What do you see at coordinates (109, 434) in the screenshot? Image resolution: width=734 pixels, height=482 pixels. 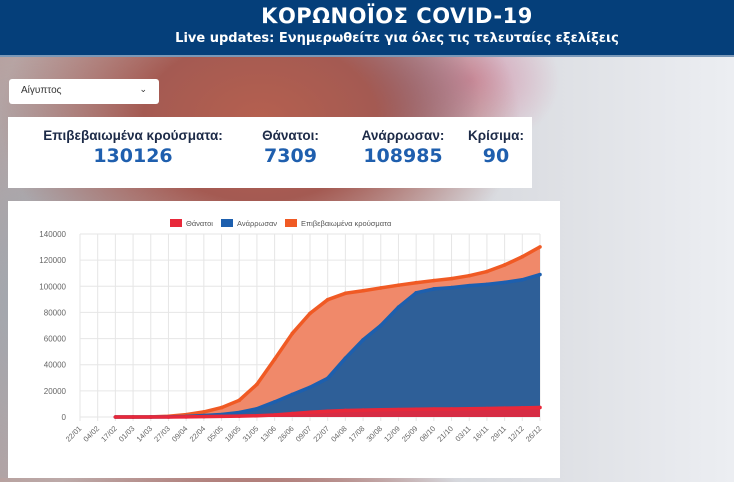 I see `x-tick-label: 17/02` at bounding box center [109, 434].